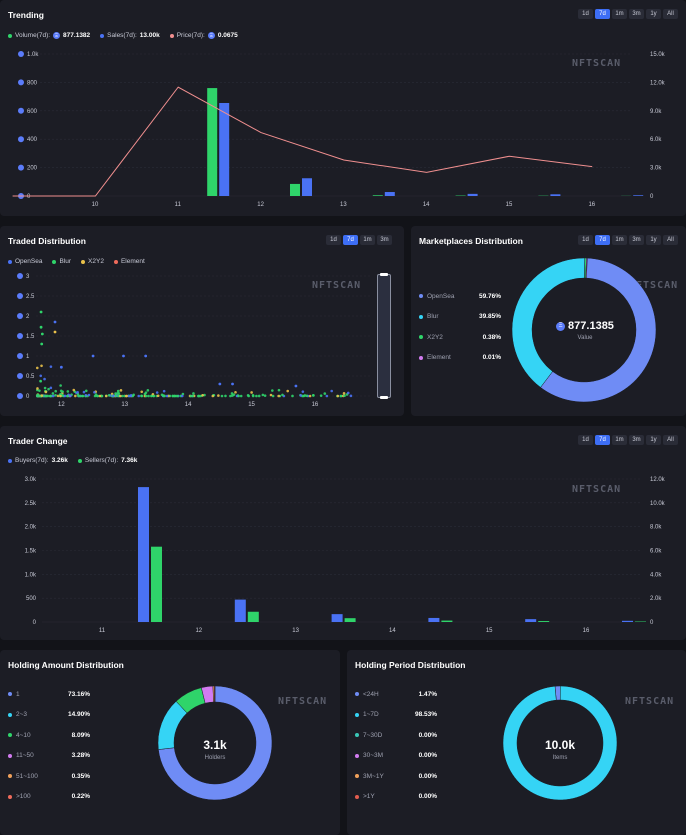 This screenshot has height=835, width=686. Describe the element at coordinates (460, 317) in the screenshot. I see `list-item: Blur 39.85%` at that location.